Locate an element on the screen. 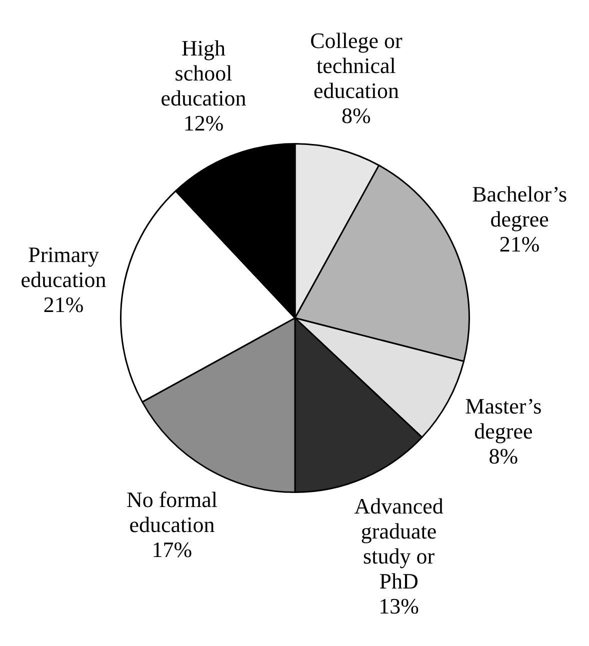 The width and height of the screenshot is (589, 646). slice-label: Advanced graduate study or PhD is located at coordinates (399, 544).